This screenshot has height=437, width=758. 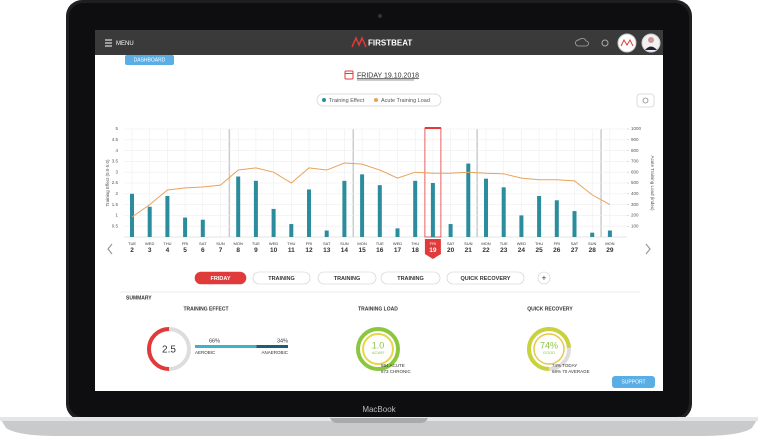 What do you see at coordinates (150, 250) in the screenshot?
I see `x-tick-day: 3` at bounding box center [150, 250].